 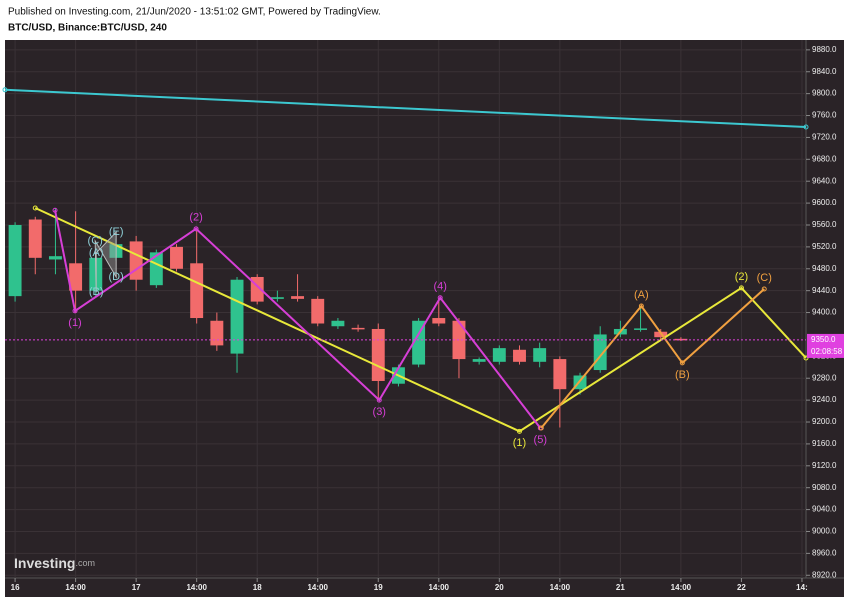 I want to click on y-tick-label: 9720.0, so click(x=824, y=137).